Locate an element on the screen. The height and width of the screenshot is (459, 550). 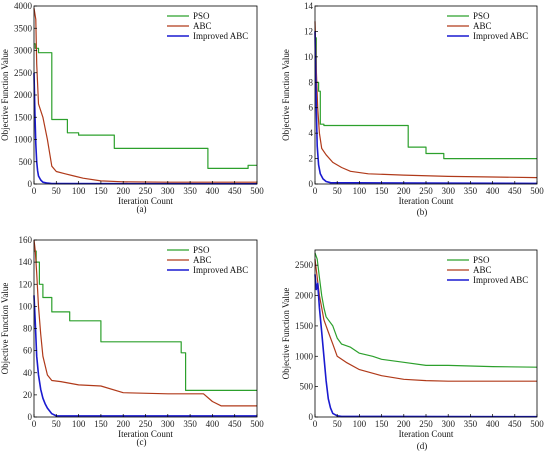
y-tick-label: 12 is located at coordinates (308, 31).